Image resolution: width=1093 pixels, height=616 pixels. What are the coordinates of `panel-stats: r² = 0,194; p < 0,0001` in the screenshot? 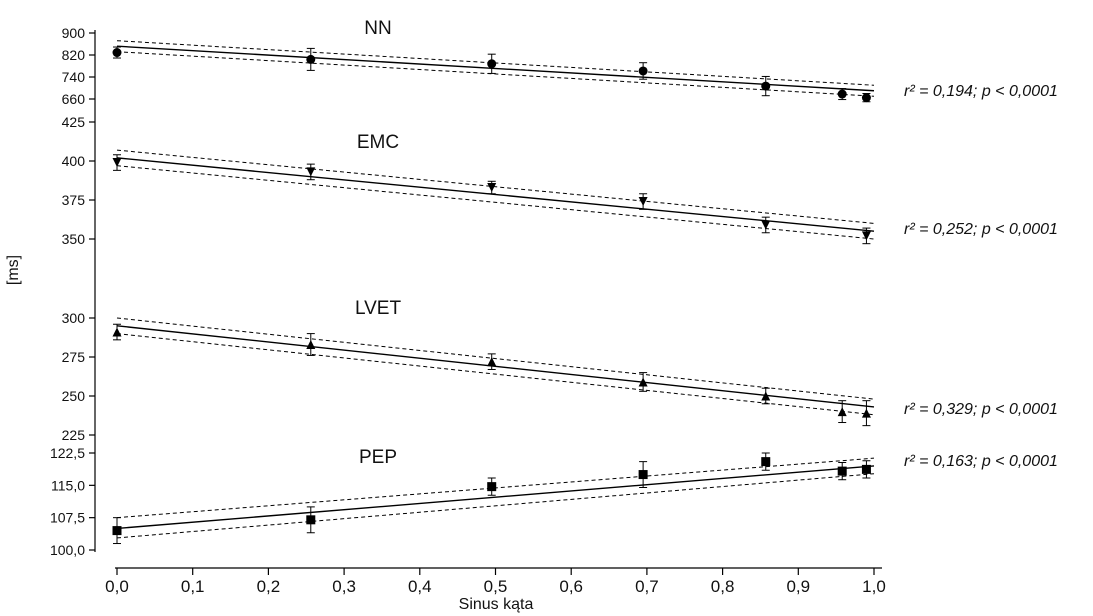 It's located at (981, 91).